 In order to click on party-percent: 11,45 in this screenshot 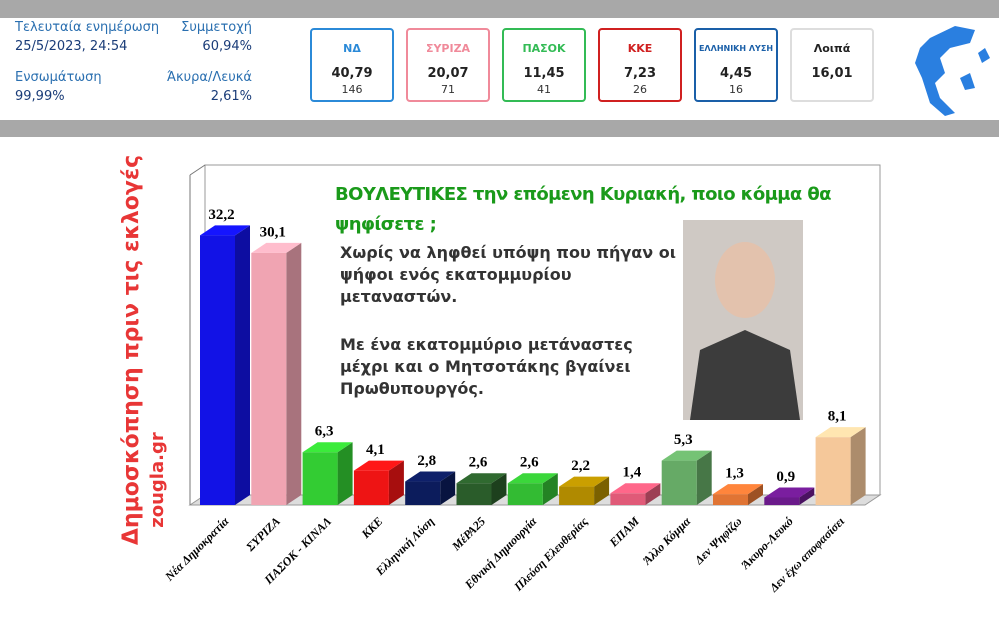, I will do `click(544, 73)`.